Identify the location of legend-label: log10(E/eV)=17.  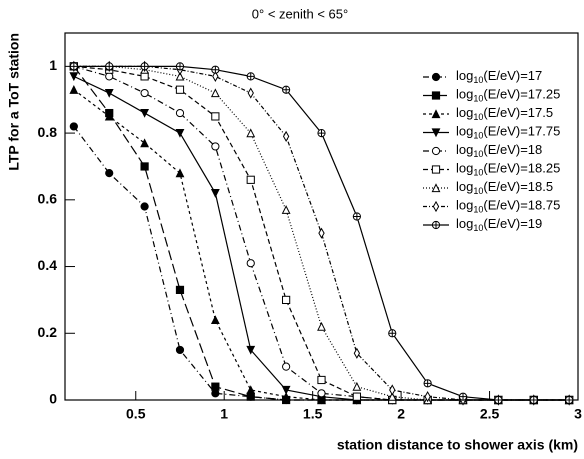
(499, 76).